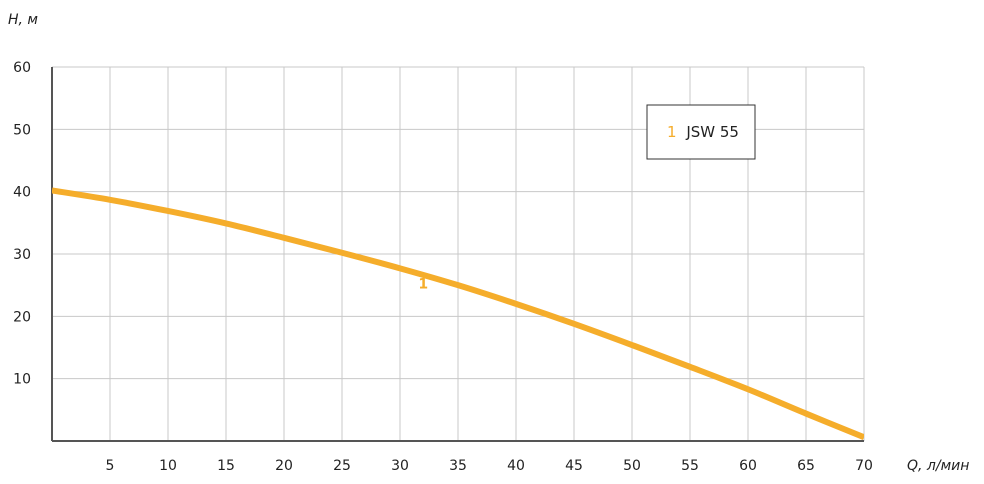 Image resolution: width=984 pixels, height=484 pixels. What do you see at coordinates (22, 380) in the screenshot?
I see `y-tick-label: 10` at bounding box center [22, 380].